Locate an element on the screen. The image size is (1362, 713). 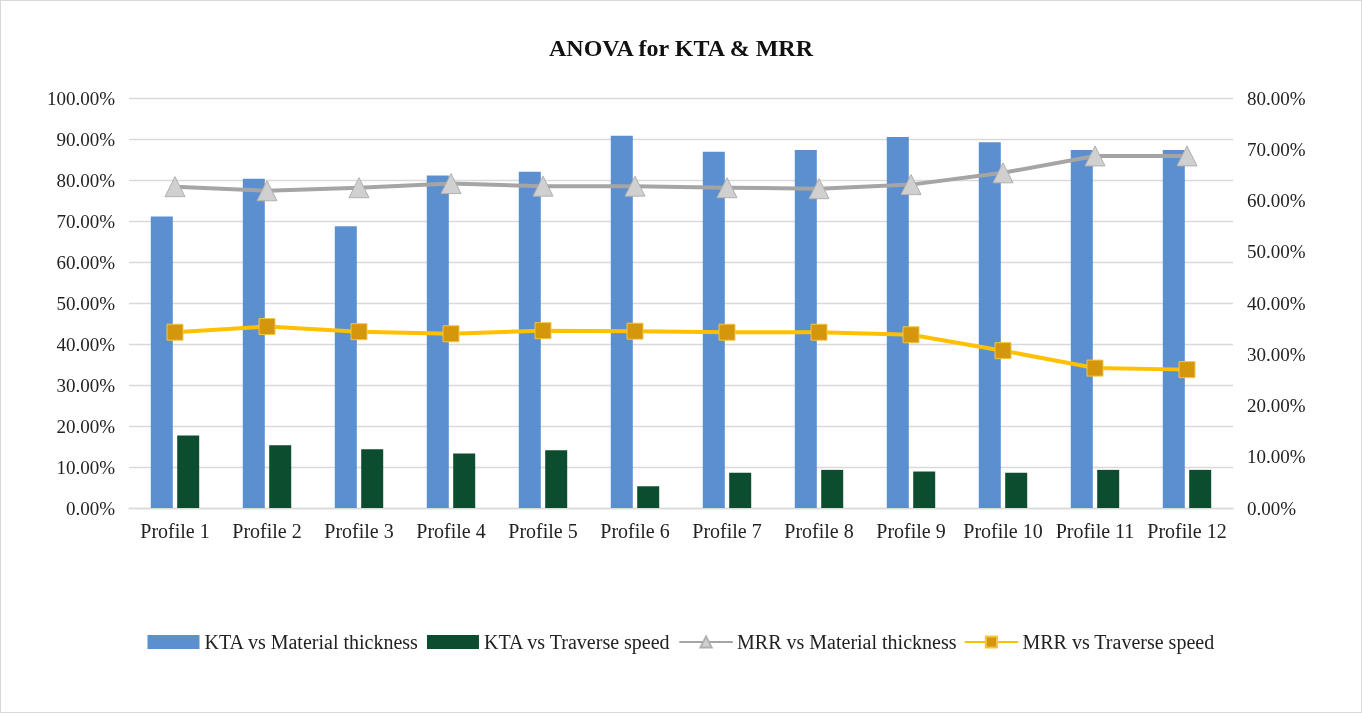
y2-tick-label: 0.00% is located at coordinates (1272, 508).